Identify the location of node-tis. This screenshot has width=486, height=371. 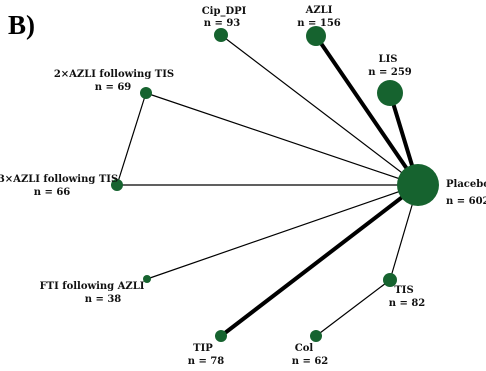
(390, 280).